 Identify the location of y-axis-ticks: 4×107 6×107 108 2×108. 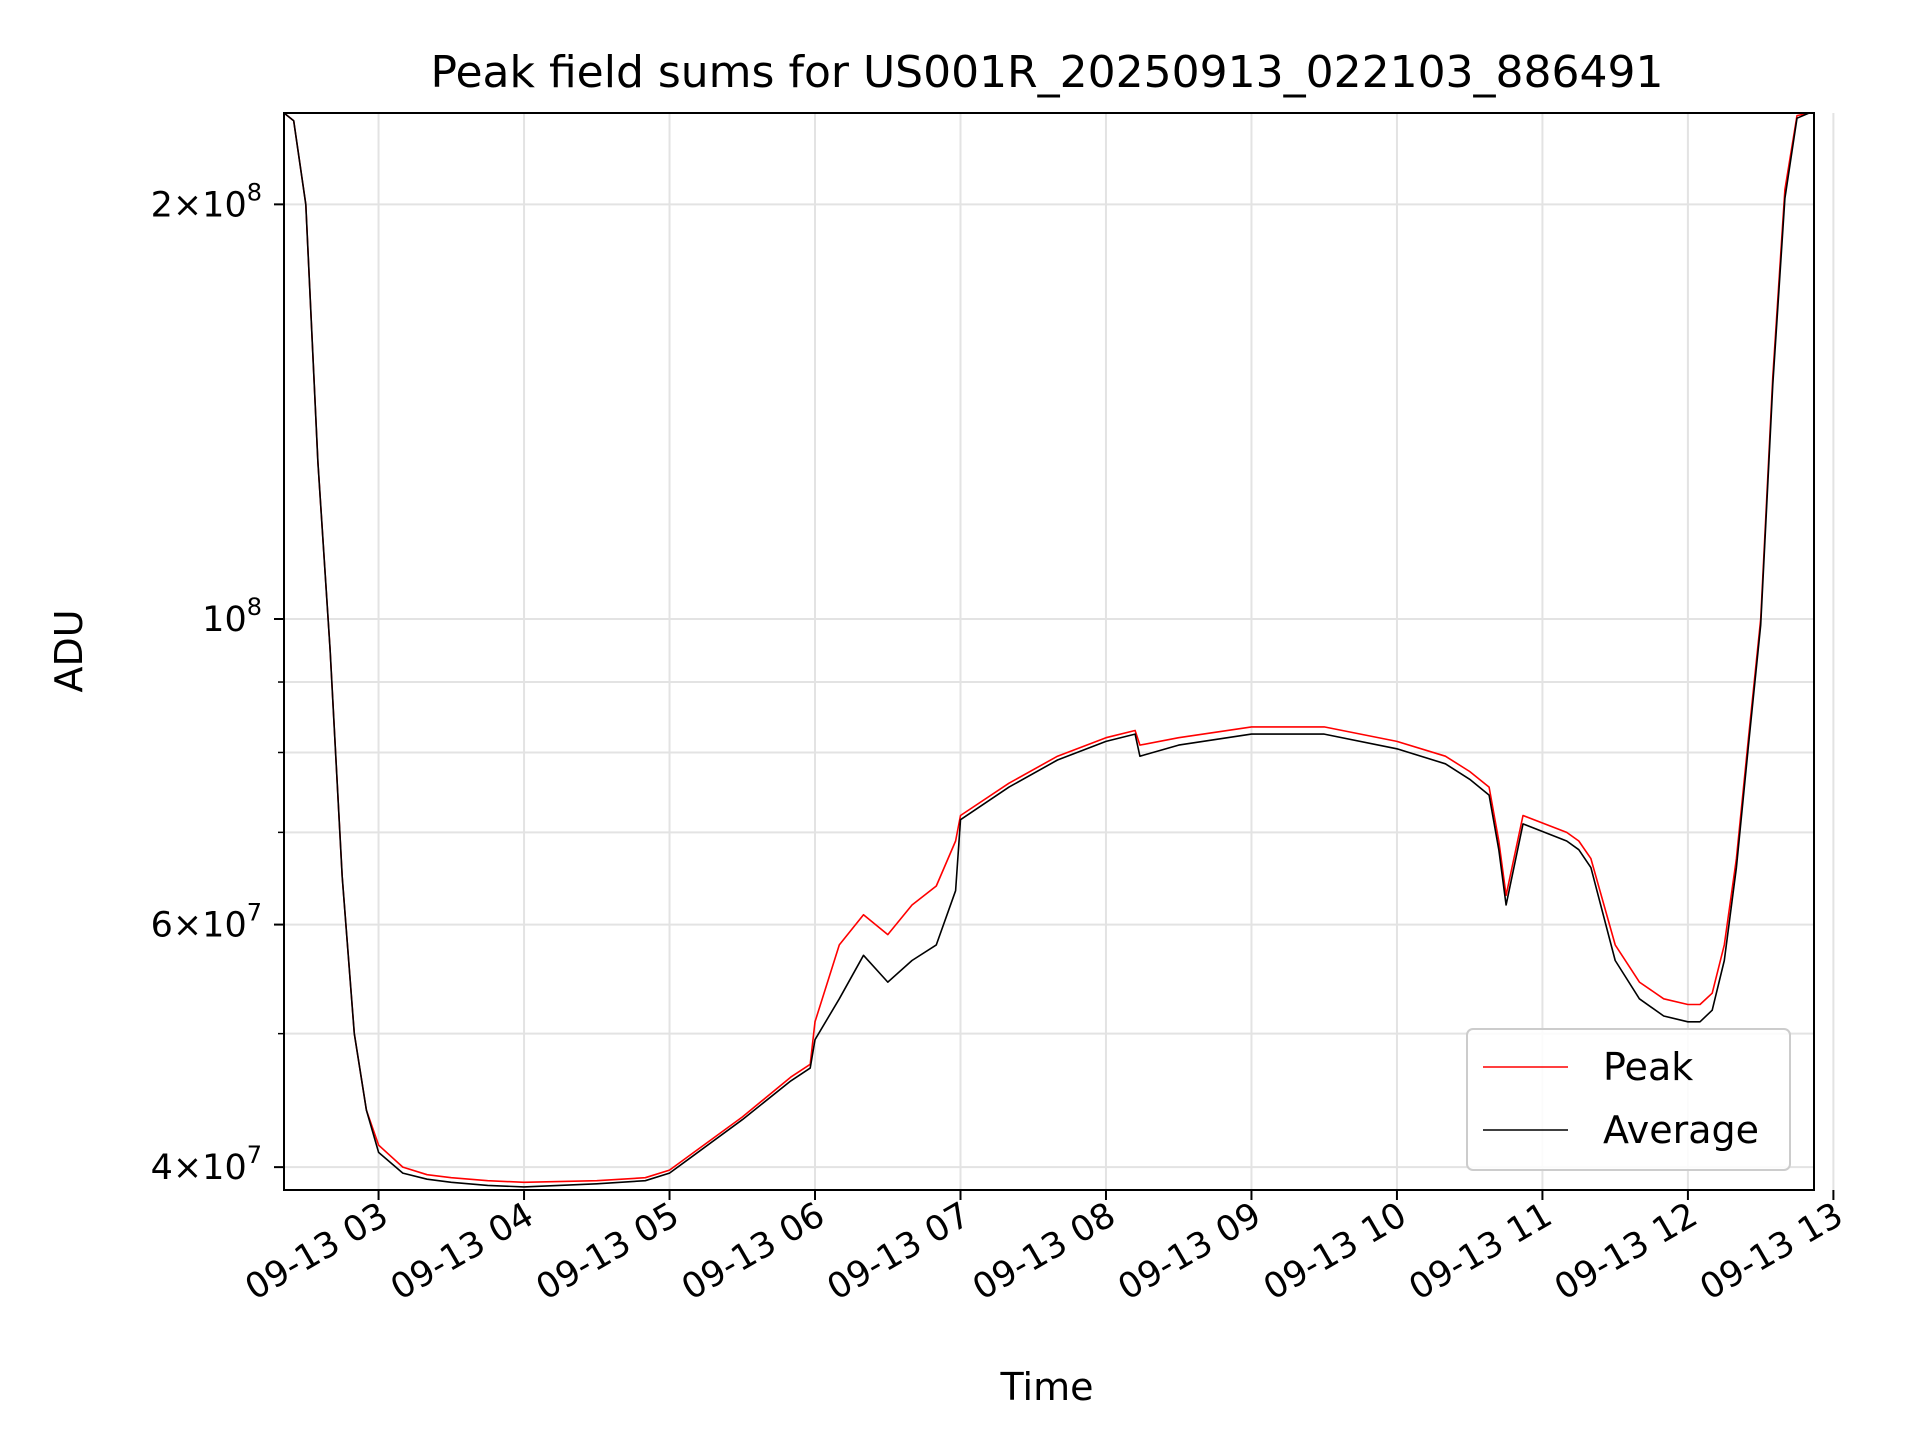
(217, 683).